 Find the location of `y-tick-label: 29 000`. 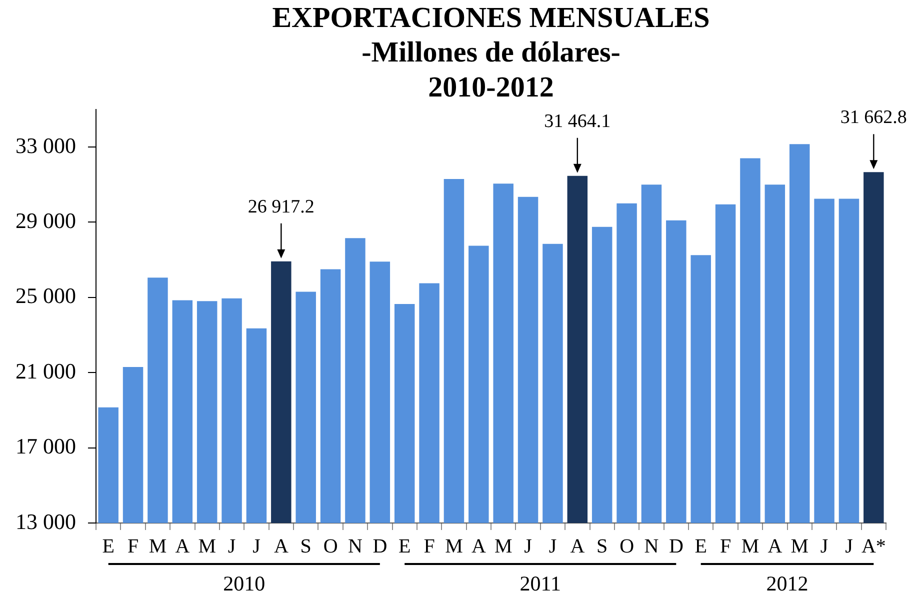

y-tick-label: 29 000 is located at coordinates (46, 220).